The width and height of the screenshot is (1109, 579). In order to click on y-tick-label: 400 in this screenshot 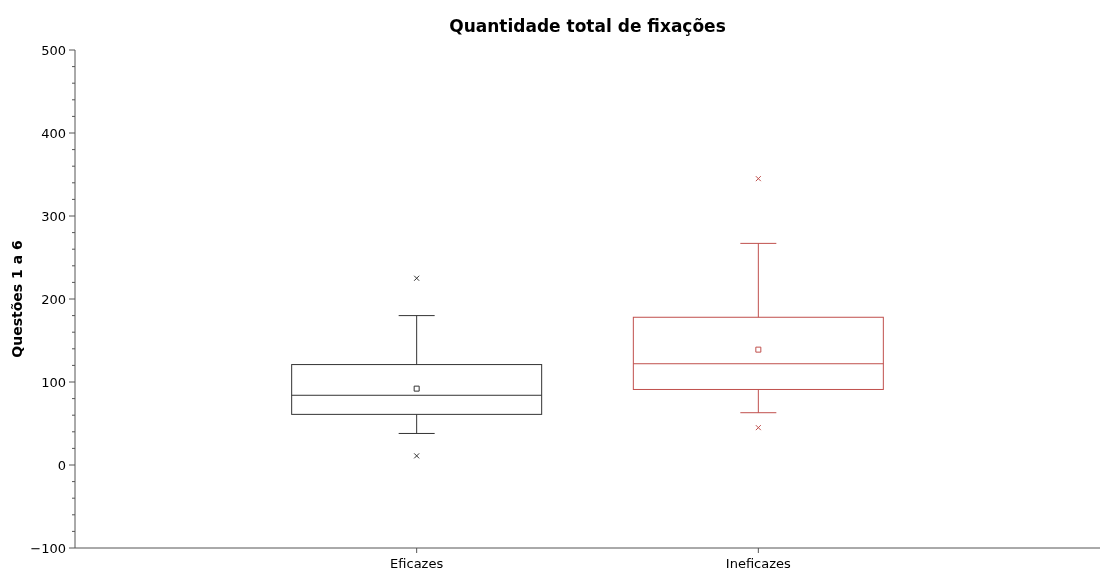, I will do `click(53, 133)`.